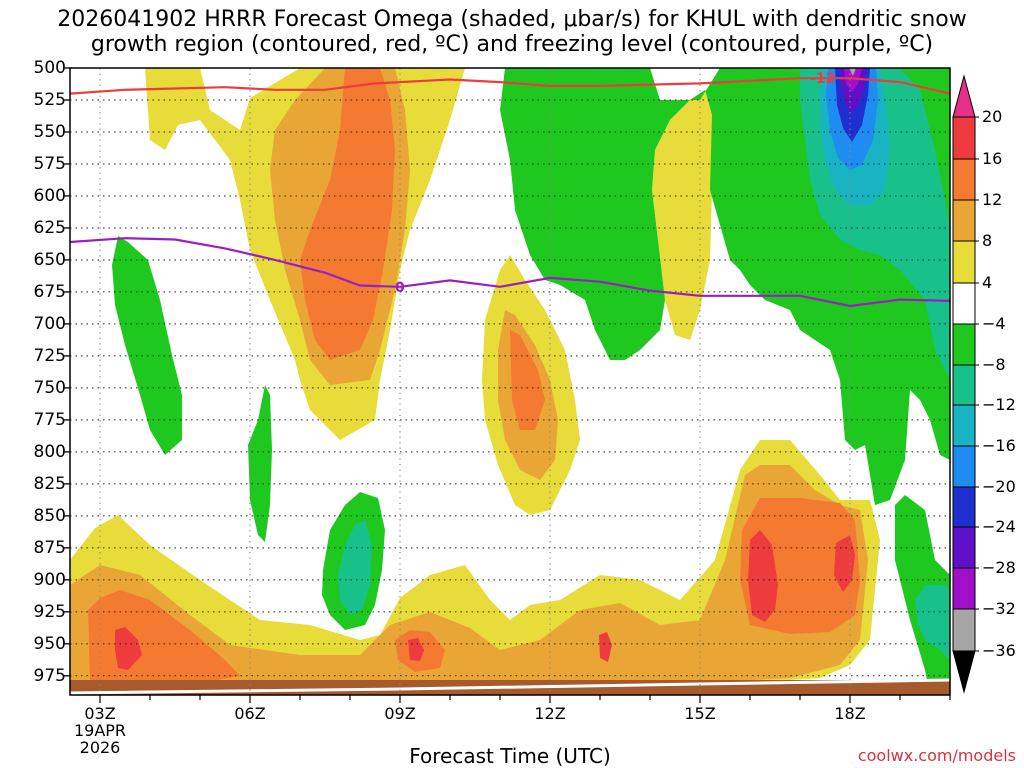  I want to click on omega-region-upper-orange, so click(422, 249).